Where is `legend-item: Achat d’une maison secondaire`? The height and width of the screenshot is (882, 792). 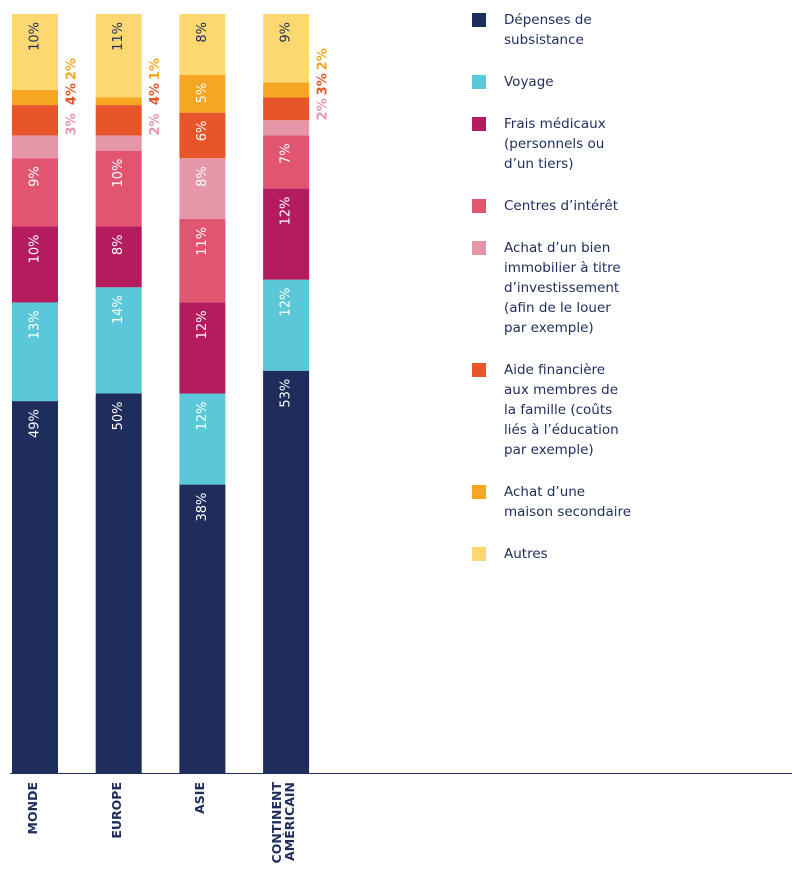 legend-item: Achat d’une maison secondaire is located at coordinates (572, 502).